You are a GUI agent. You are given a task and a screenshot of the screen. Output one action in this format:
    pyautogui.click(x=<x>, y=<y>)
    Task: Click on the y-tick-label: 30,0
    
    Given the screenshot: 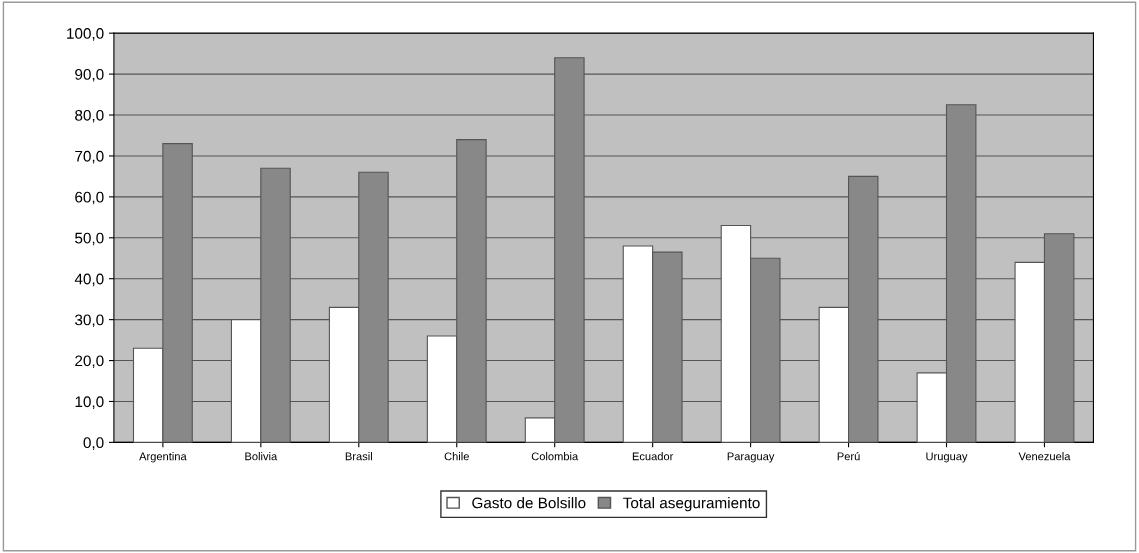 What is the action you would take?
    pyautogui.click(x=89, y=321)
    